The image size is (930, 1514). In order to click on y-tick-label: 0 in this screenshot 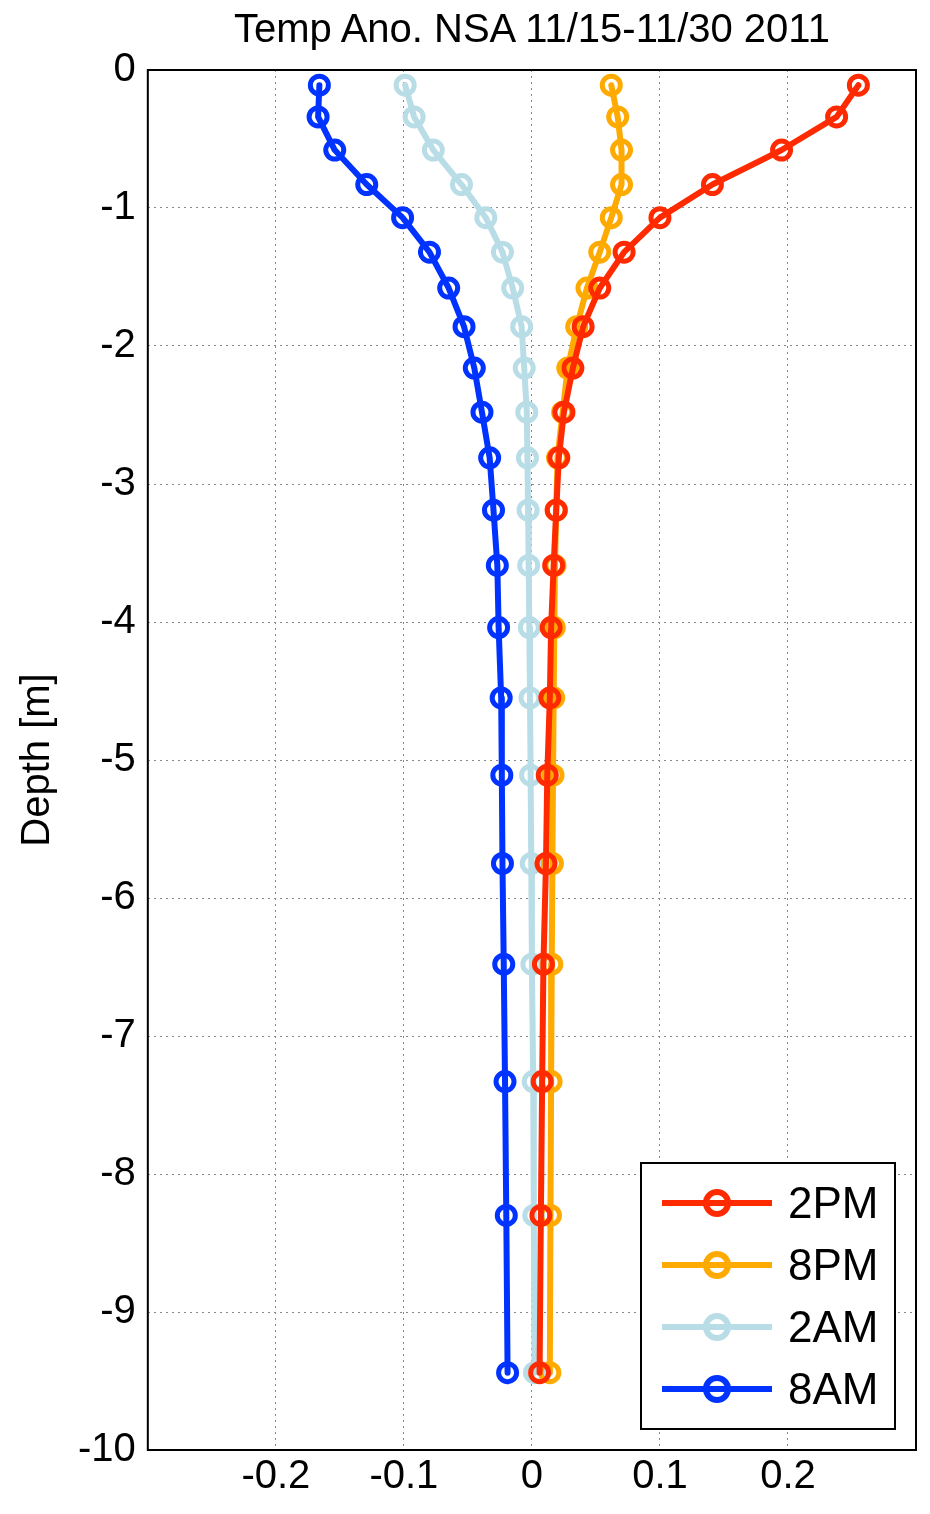, I will do `click(124, 67)`.